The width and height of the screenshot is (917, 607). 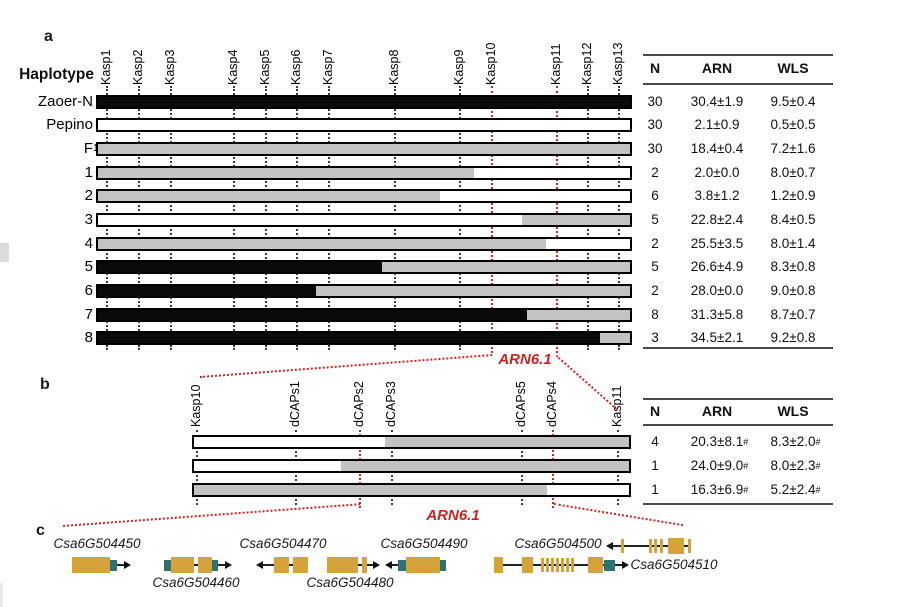 What do you see at coordinates (328, 67) in the screenshot?
I see `marker-label-kasp7: Kasp7` at bounding box center [328, 67].